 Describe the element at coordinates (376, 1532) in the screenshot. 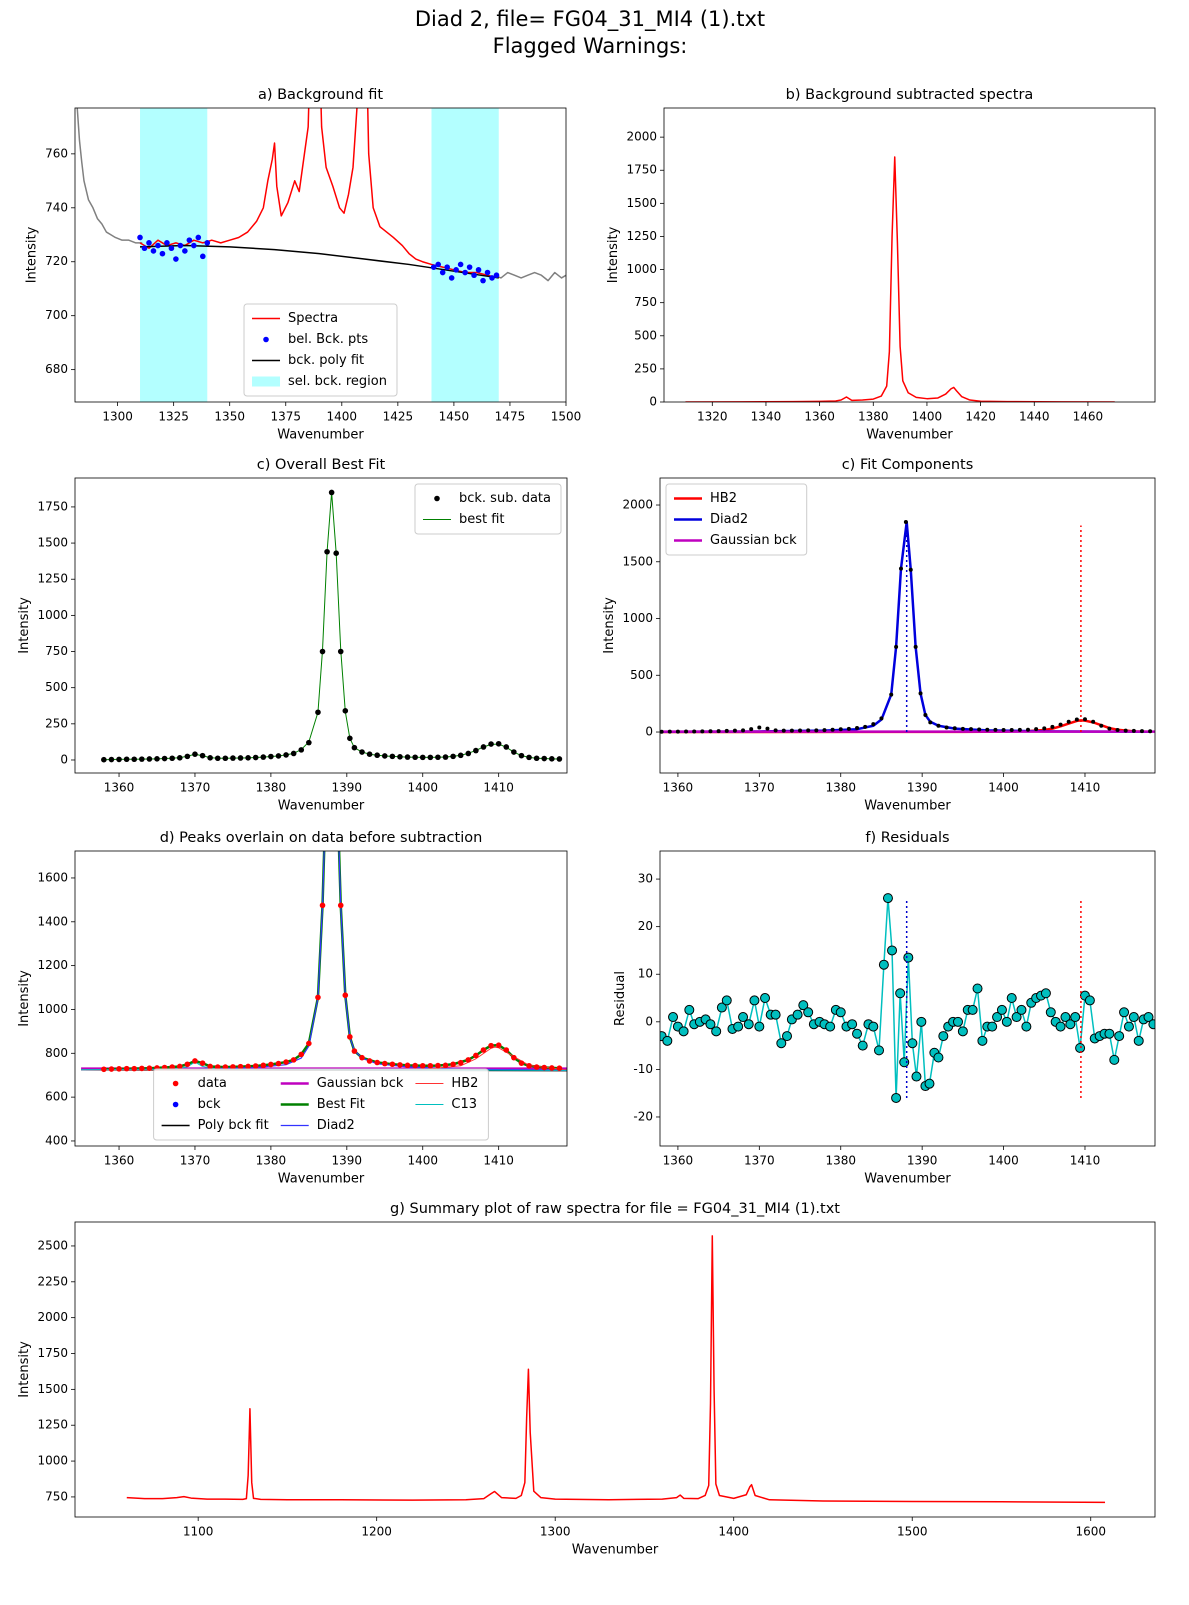

I see `x-tick-label: 1200` at that location.